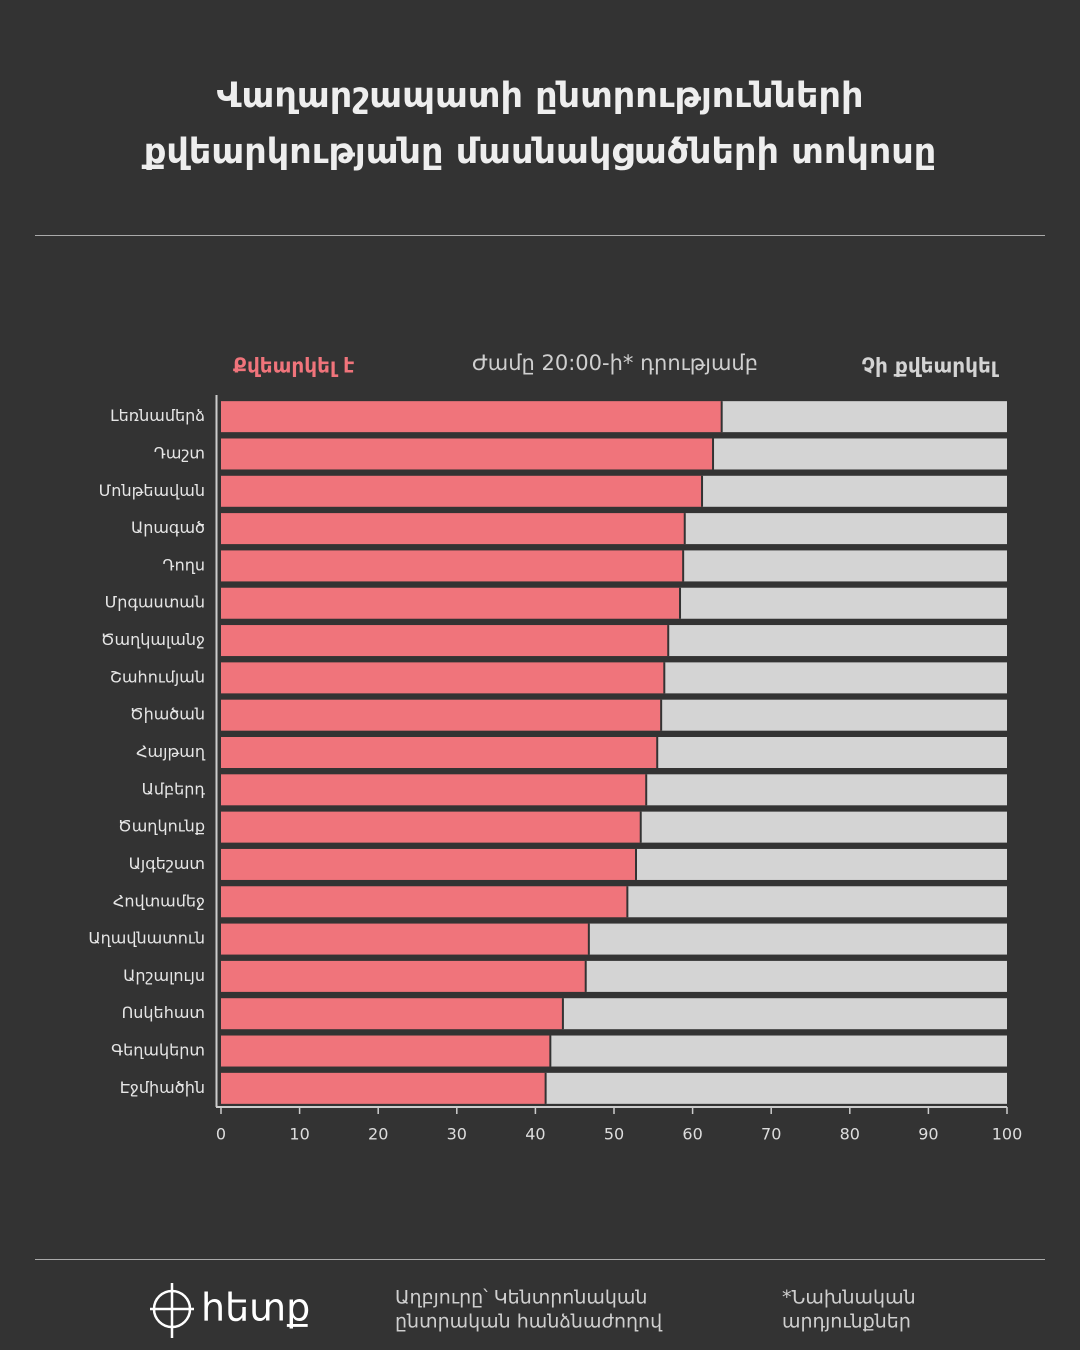  Describe the element at coordinates (931, 366) in the screenshot. I see `legend-label: Չի քվեարկել` at that location.